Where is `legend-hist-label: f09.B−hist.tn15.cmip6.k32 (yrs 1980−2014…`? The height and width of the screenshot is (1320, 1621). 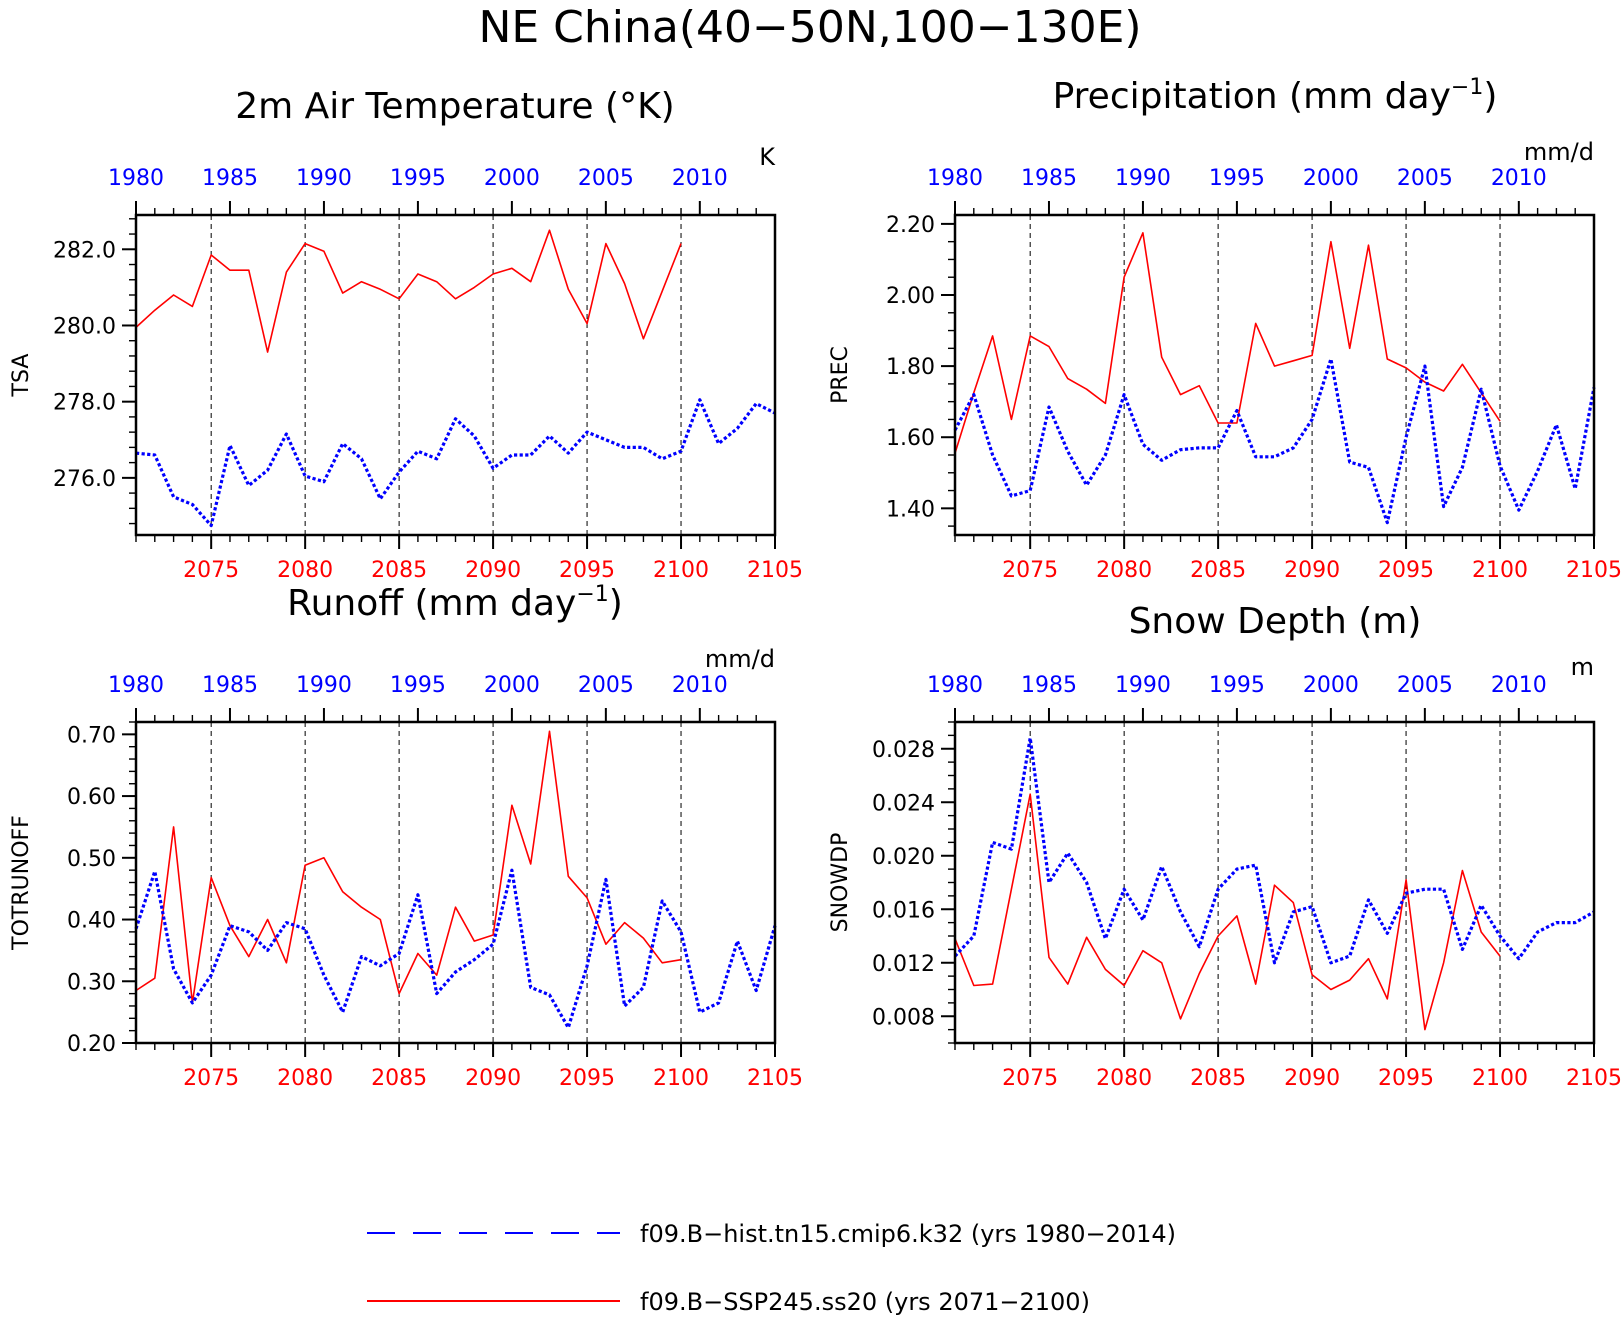
legend-hist-label: f09.B−hist.tn15.cmip6.k32 (yrs 1980−2014… is located at coordinates (908, 1234).